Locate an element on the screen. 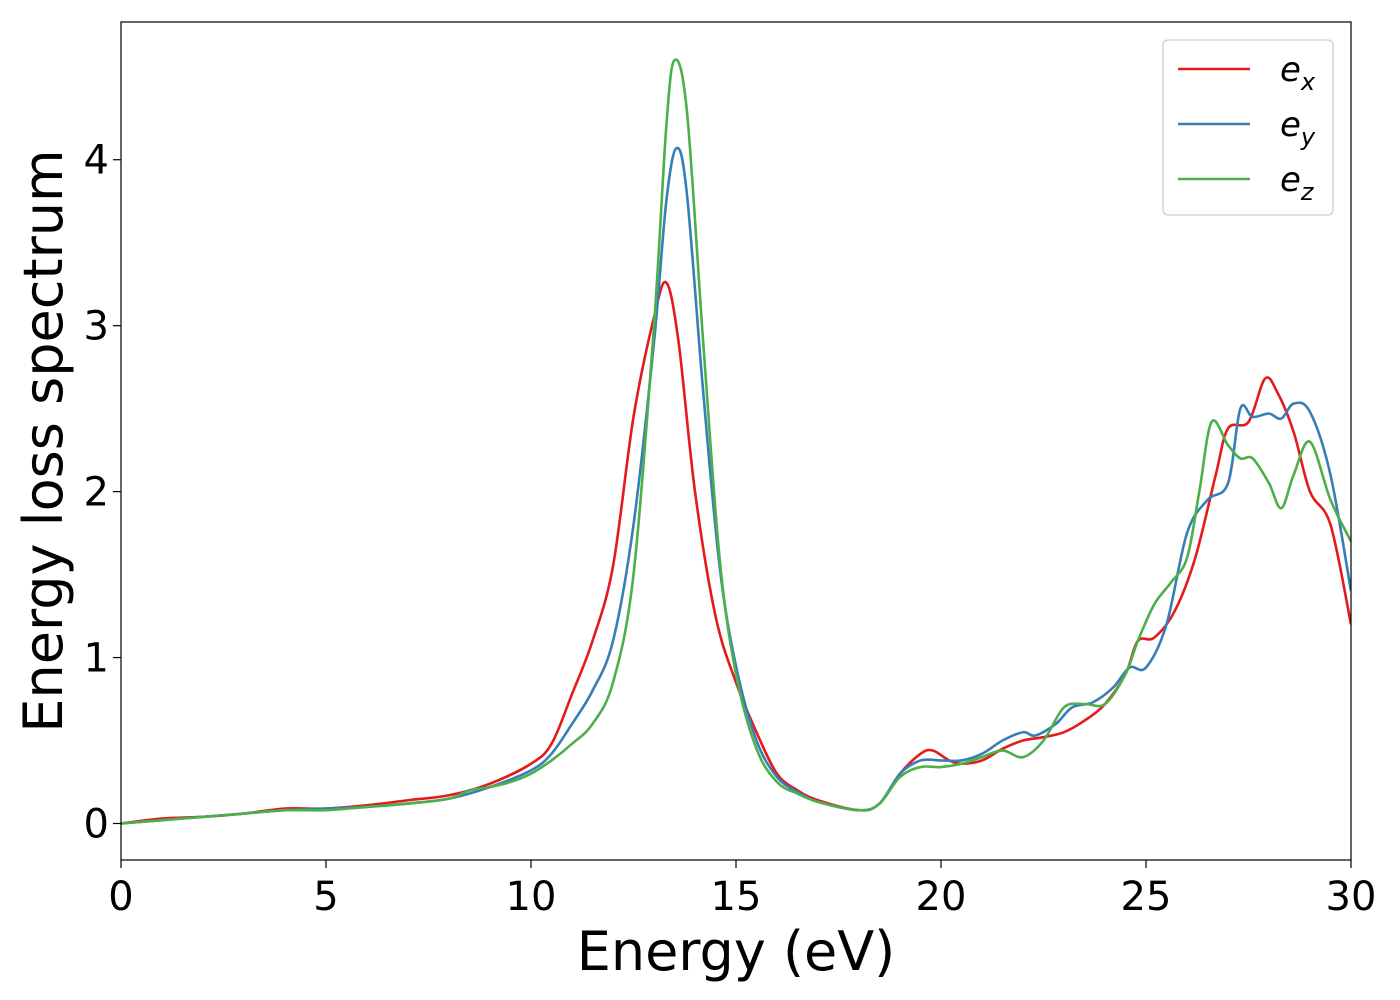  x-tick-label: 15 is located at coordinates (736, 897).